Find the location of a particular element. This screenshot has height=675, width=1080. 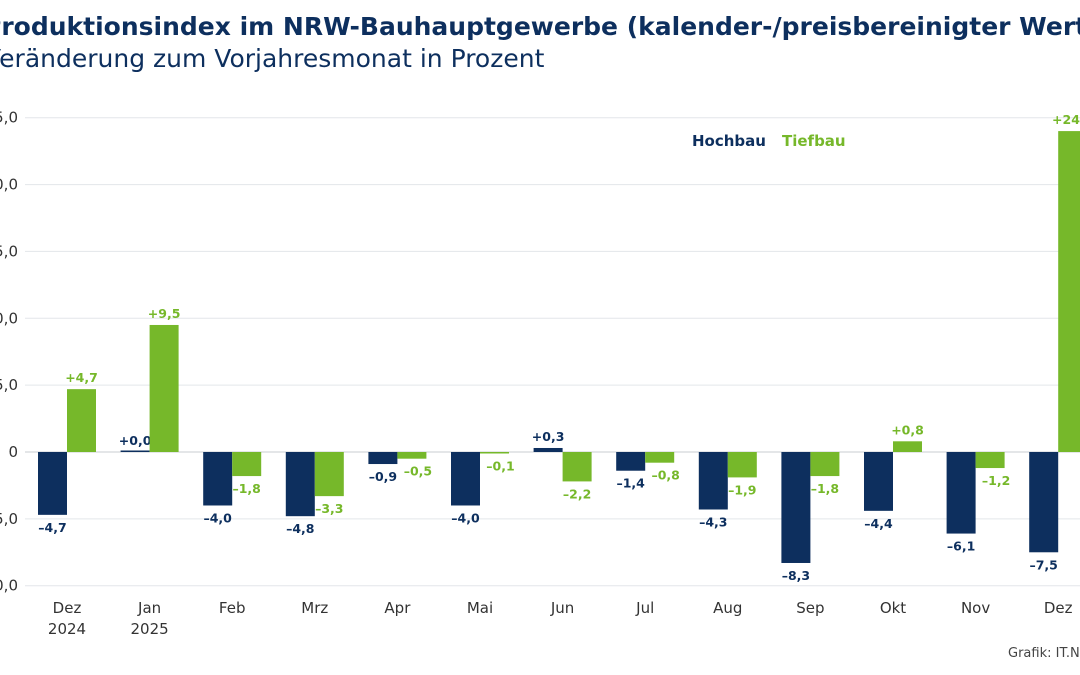

y-tick-label: 15,0 is located at coordinates (9, 251).